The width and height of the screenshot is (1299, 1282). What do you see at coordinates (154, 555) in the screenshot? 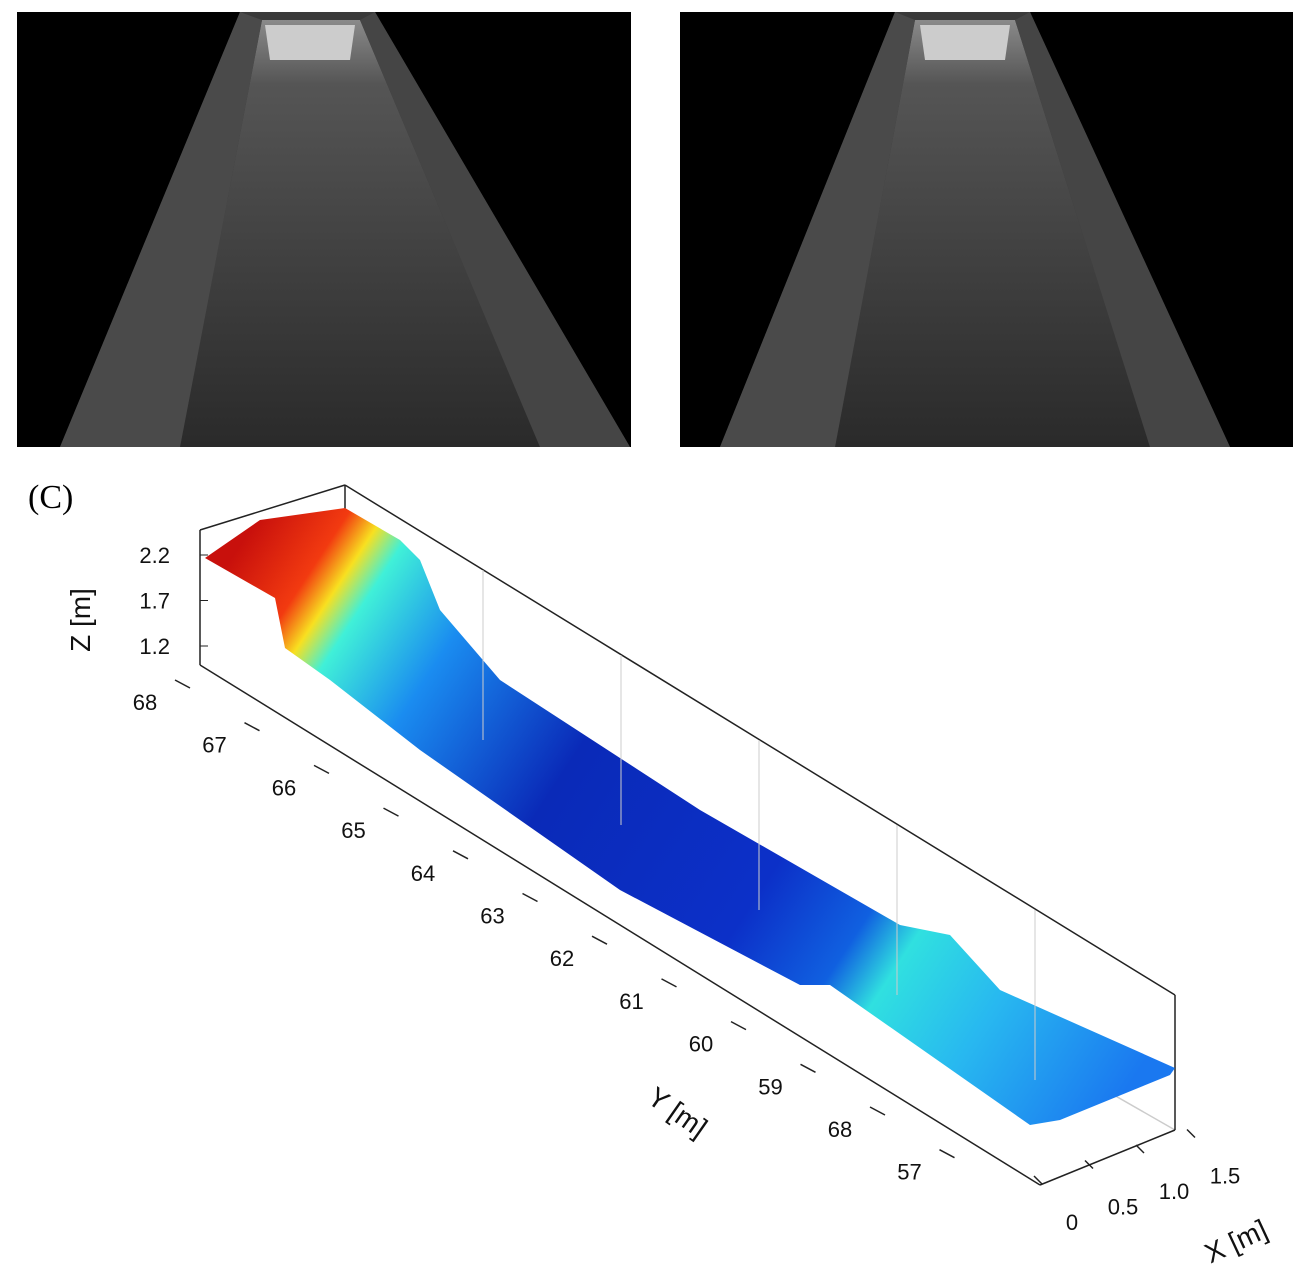
I see `z-tick-label: 2.2` at bounding box center [154, 555].